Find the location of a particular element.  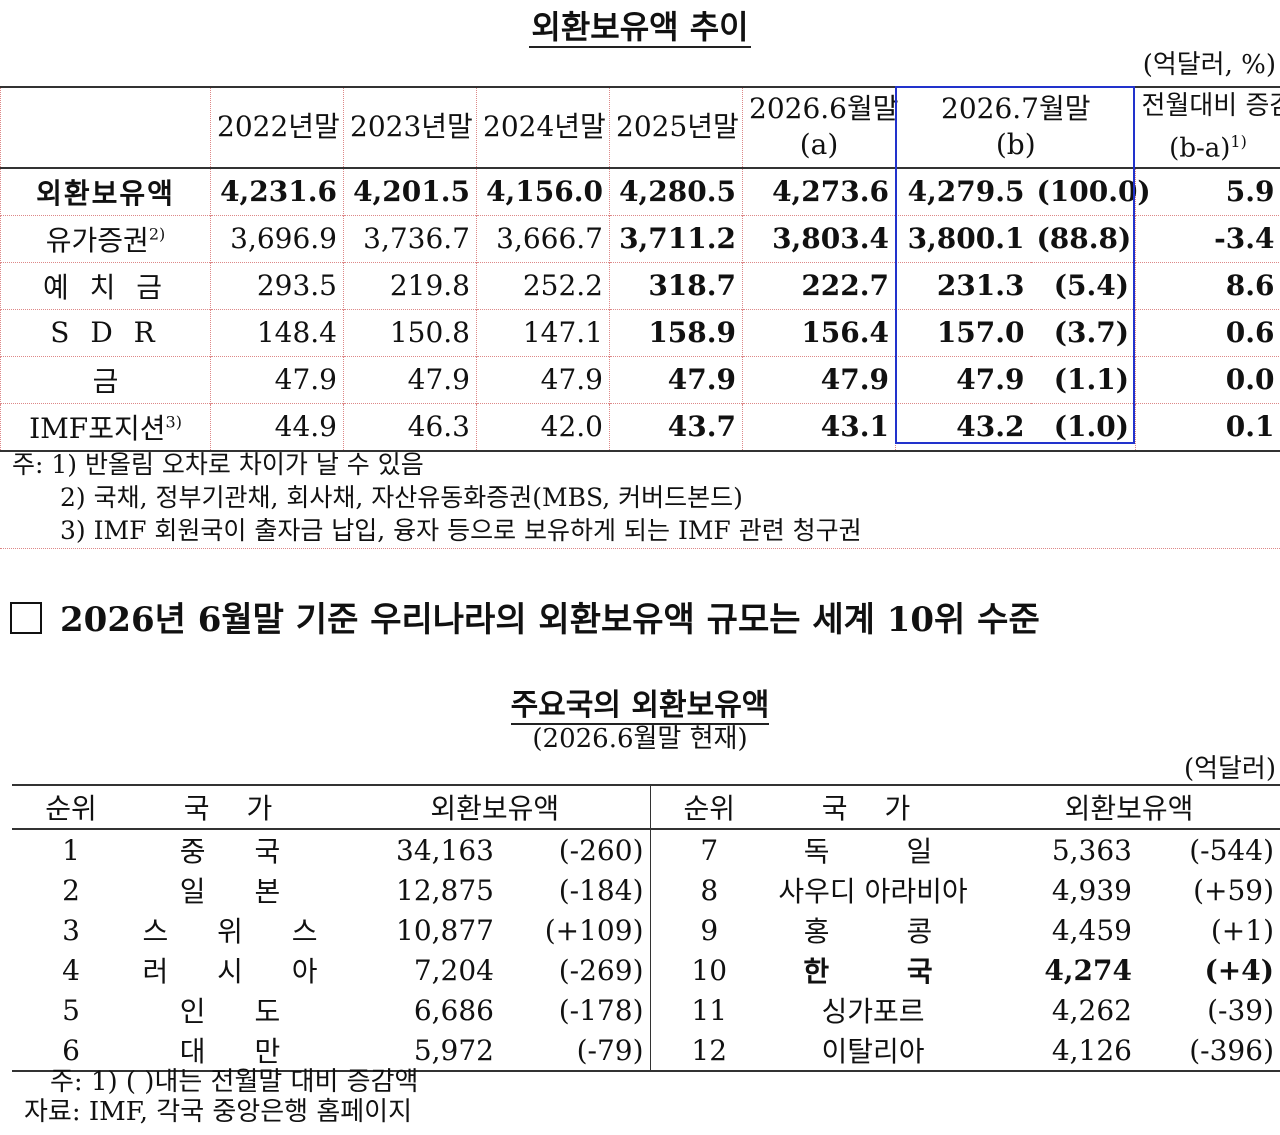

value-2024: 4,156.0 is located at coordinates (543, 191).